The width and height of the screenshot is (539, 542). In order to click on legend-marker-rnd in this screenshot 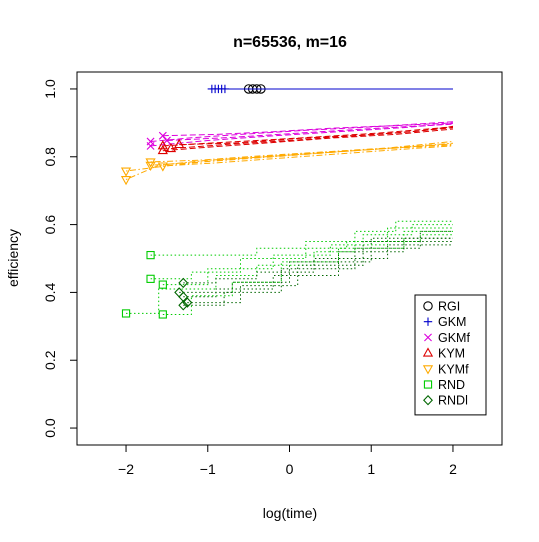, I will do `click(428, 384)`.